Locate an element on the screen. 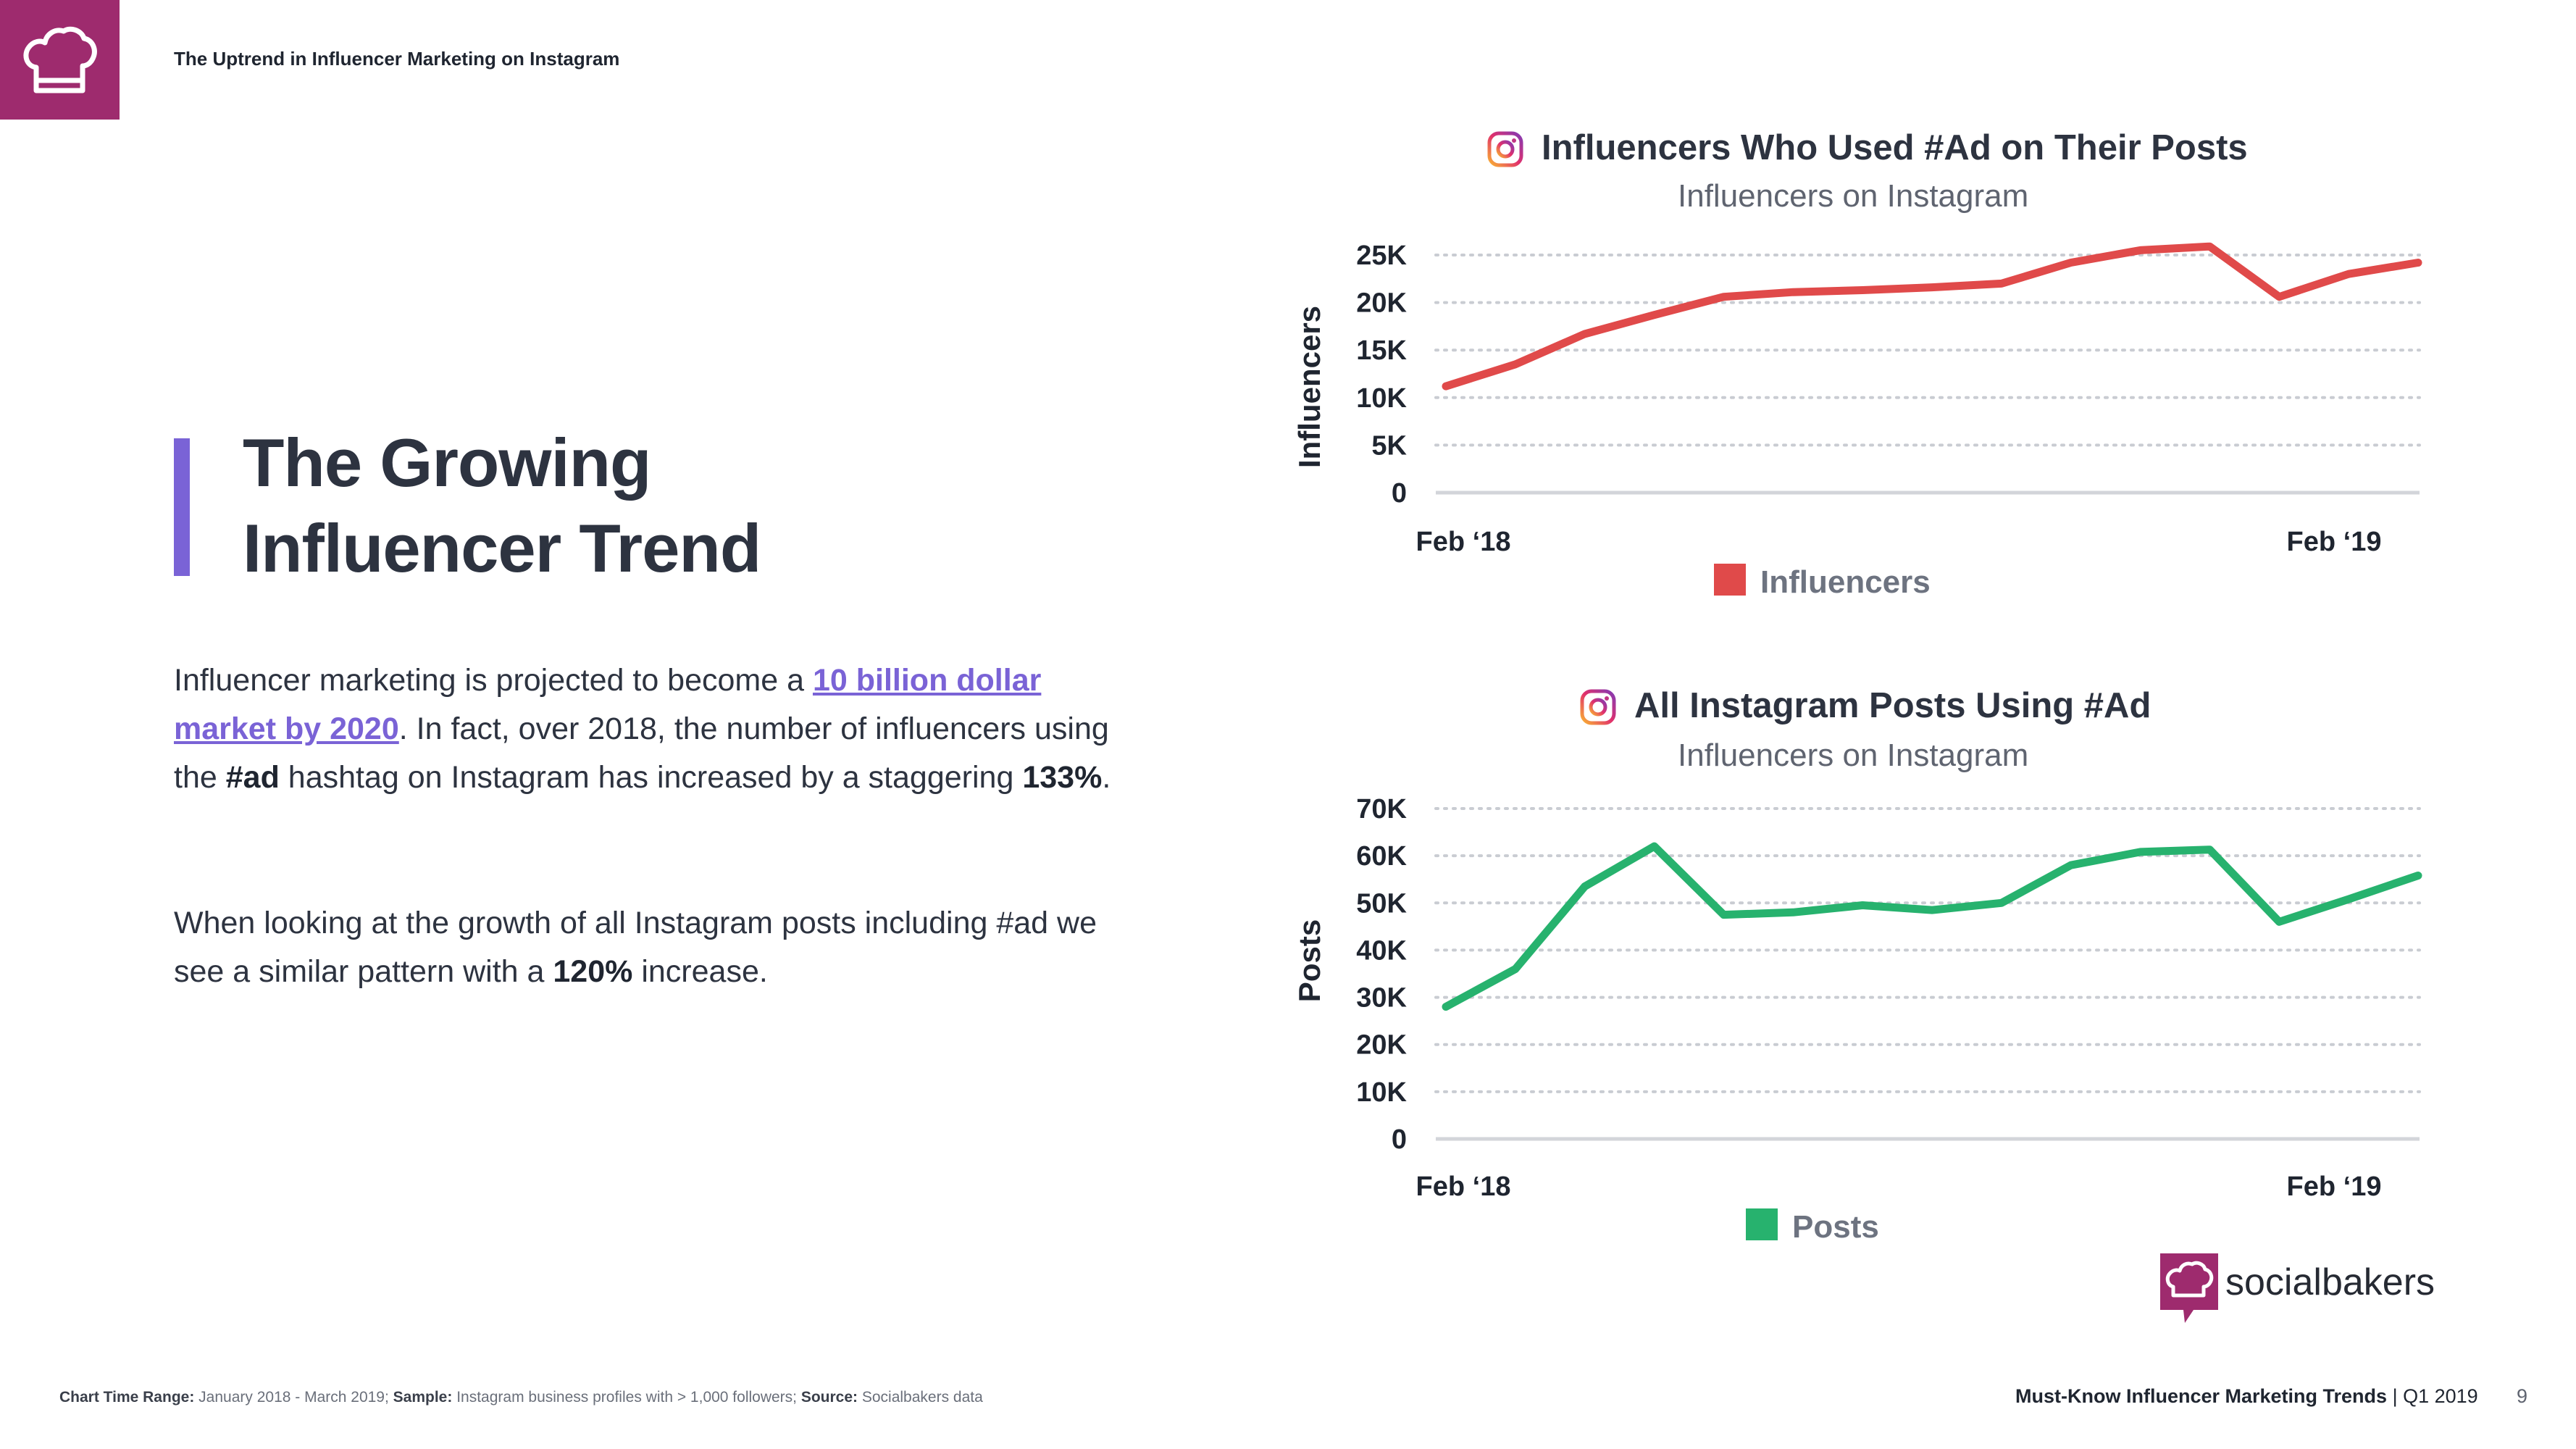  footnote-source-value: Socialbakers data is located at coordinates (920, 1397).